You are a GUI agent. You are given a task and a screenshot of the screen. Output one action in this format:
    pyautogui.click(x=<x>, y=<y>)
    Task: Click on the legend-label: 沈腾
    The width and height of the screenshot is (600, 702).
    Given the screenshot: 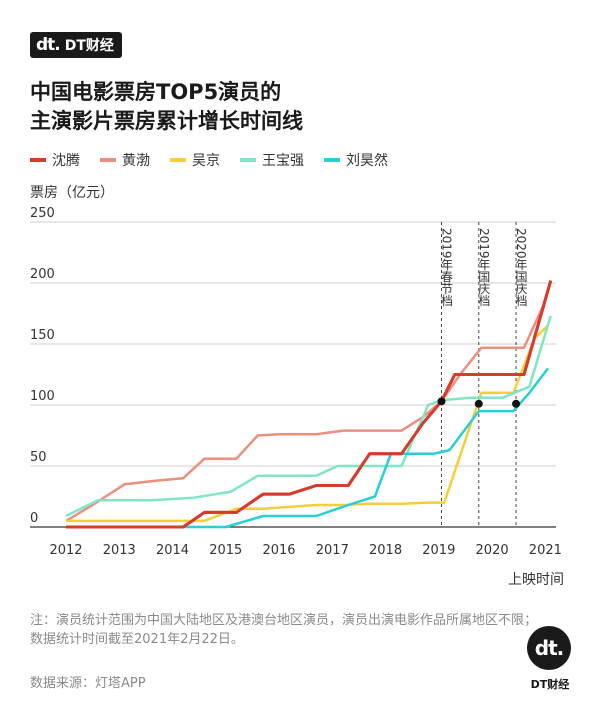 What is the action you would take?
    pyautogui.click(x=66, y=161)
    